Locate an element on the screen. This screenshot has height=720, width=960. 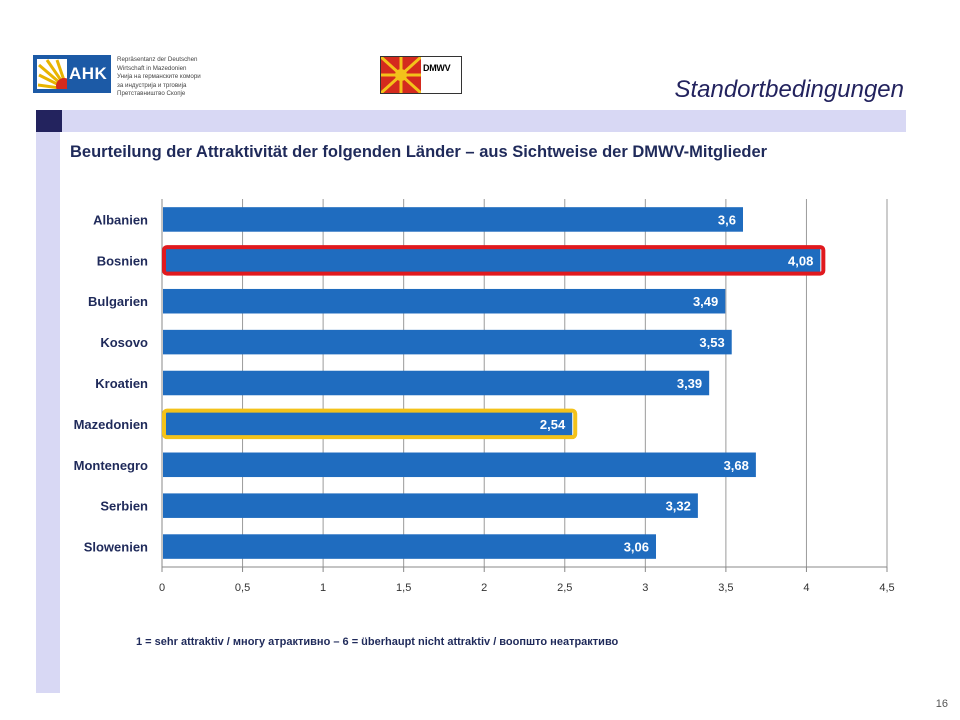
ahk-line: Repräsentanz der Deutschen is located at coordinates (157, 59).